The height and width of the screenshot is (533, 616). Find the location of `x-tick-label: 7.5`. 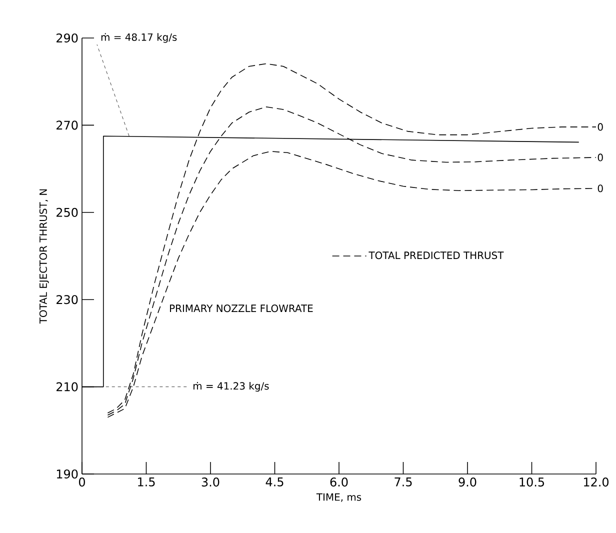

x-tick-label: 7.5 is located at coordinates (403, 482).